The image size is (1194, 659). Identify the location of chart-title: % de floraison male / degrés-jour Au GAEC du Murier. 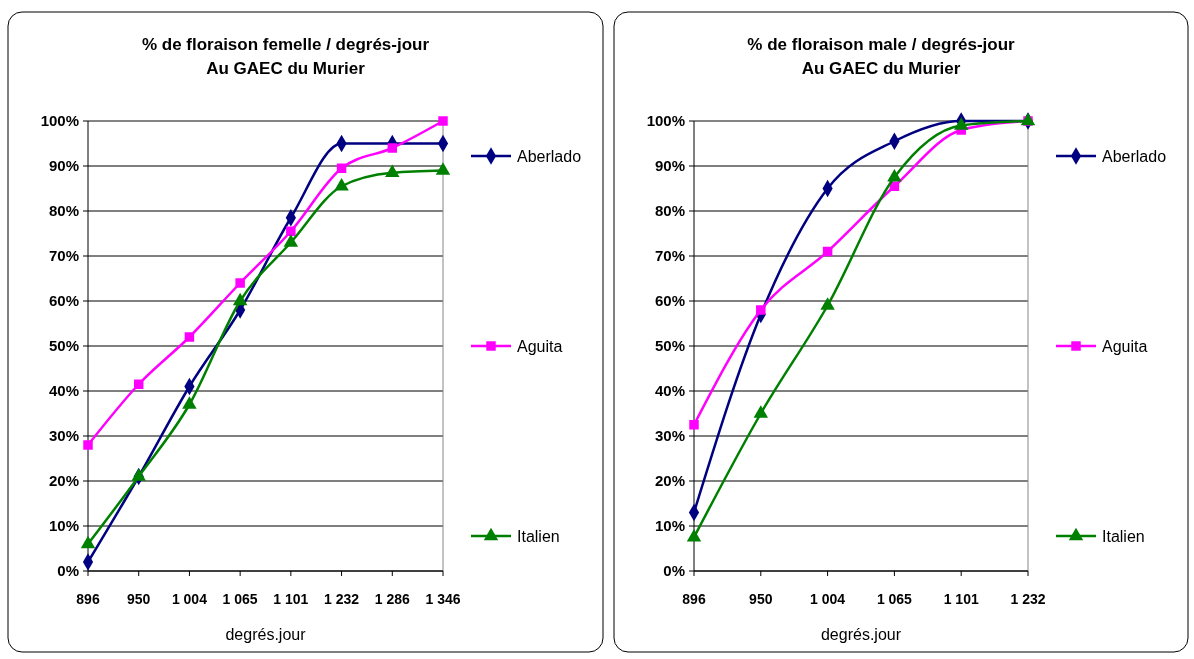
(881, 56).